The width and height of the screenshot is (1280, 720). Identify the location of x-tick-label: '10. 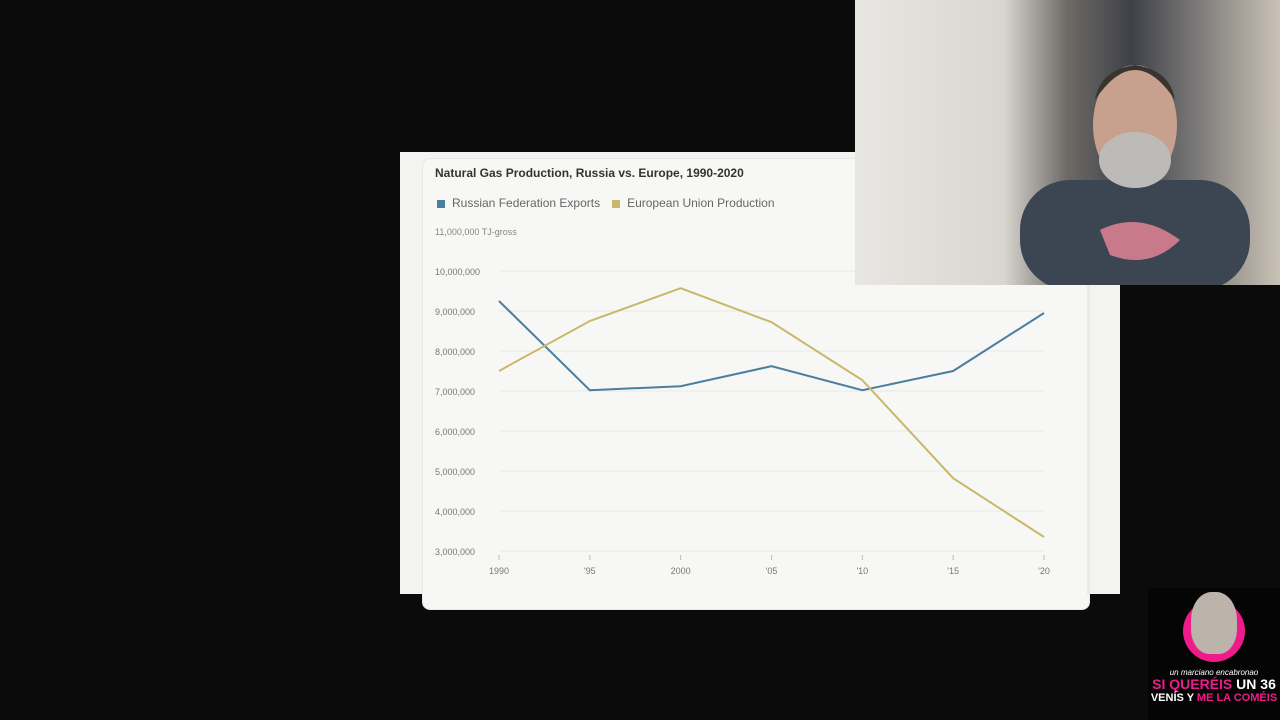
(862, 571).